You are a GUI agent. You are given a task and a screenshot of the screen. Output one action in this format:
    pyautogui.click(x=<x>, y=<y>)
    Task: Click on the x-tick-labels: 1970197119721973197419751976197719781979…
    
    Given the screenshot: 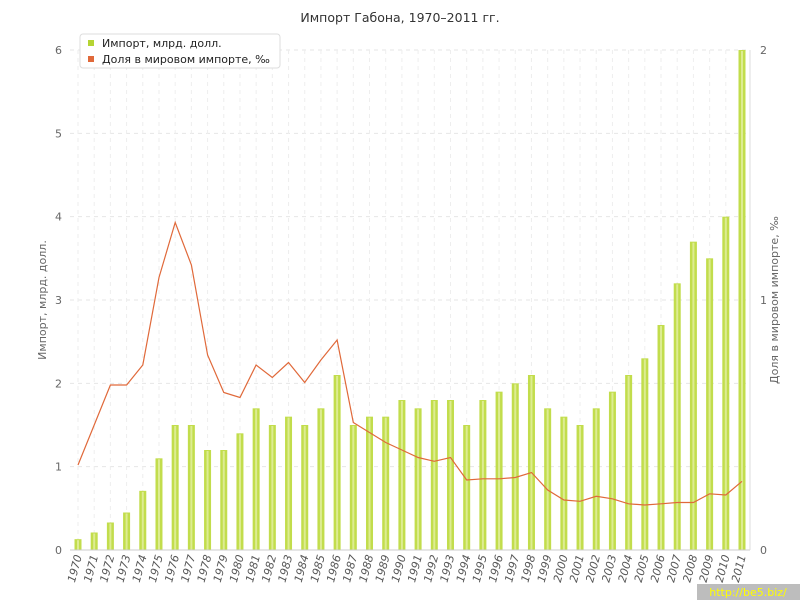 What is the action you would take?
    pyautogui.click(x=407, y=568)
    